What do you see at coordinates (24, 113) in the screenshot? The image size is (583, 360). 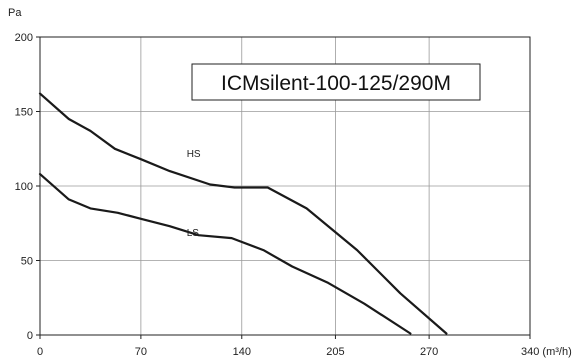 I see `y-tick-label: 150` at bounding box center [24, 113].